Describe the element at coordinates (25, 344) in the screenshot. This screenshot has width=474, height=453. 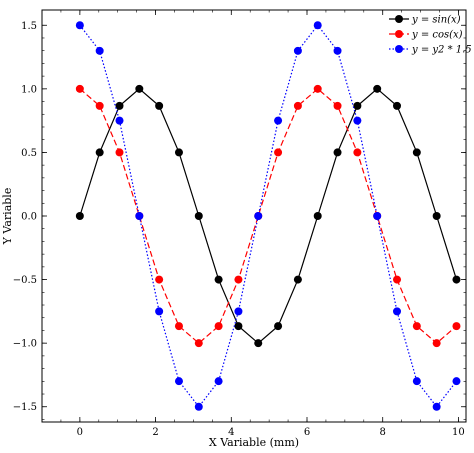
I see `y-tick-label: −1.0` at that location.